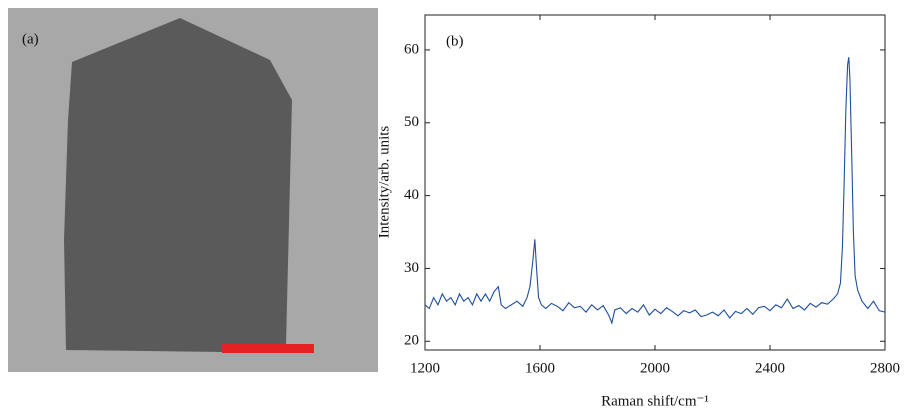 This screenshot has height=420, width=911. Describe the element at coordinates (770, 368) in the screenshot. I see `x-tick-label: 2400` at that location.